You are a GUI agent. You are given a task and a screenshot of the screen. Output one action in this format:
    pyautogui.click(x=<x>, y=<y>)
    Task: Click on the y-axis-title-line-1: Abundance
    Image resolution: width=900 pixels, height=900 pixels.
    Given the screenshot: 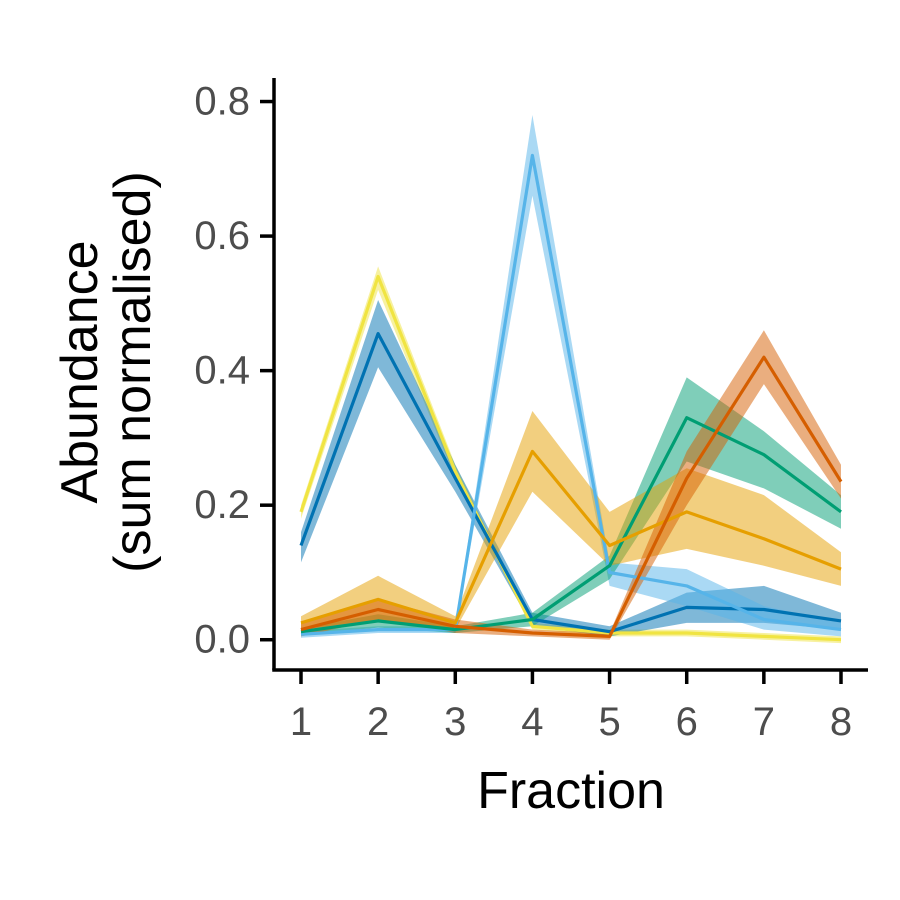 What is the action you would take?
    pyautogui.click(x=80, y=371)
    